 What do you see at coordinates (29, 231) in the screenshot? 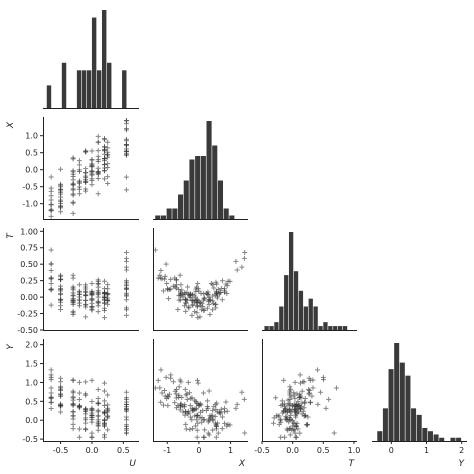
I see `y-tick-label: 1.00` at bounding box center [29, 231].